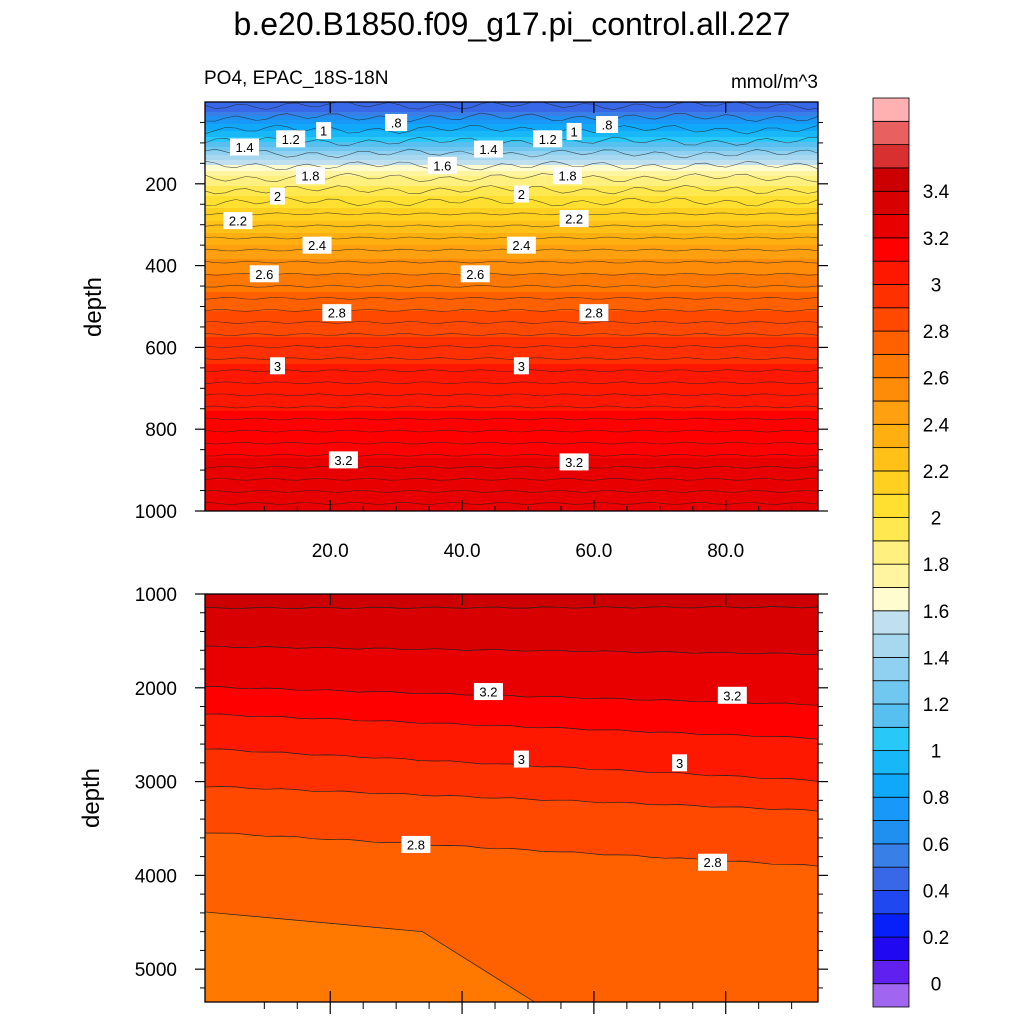  I want to click on svg-text: 2, so click(277, 196).